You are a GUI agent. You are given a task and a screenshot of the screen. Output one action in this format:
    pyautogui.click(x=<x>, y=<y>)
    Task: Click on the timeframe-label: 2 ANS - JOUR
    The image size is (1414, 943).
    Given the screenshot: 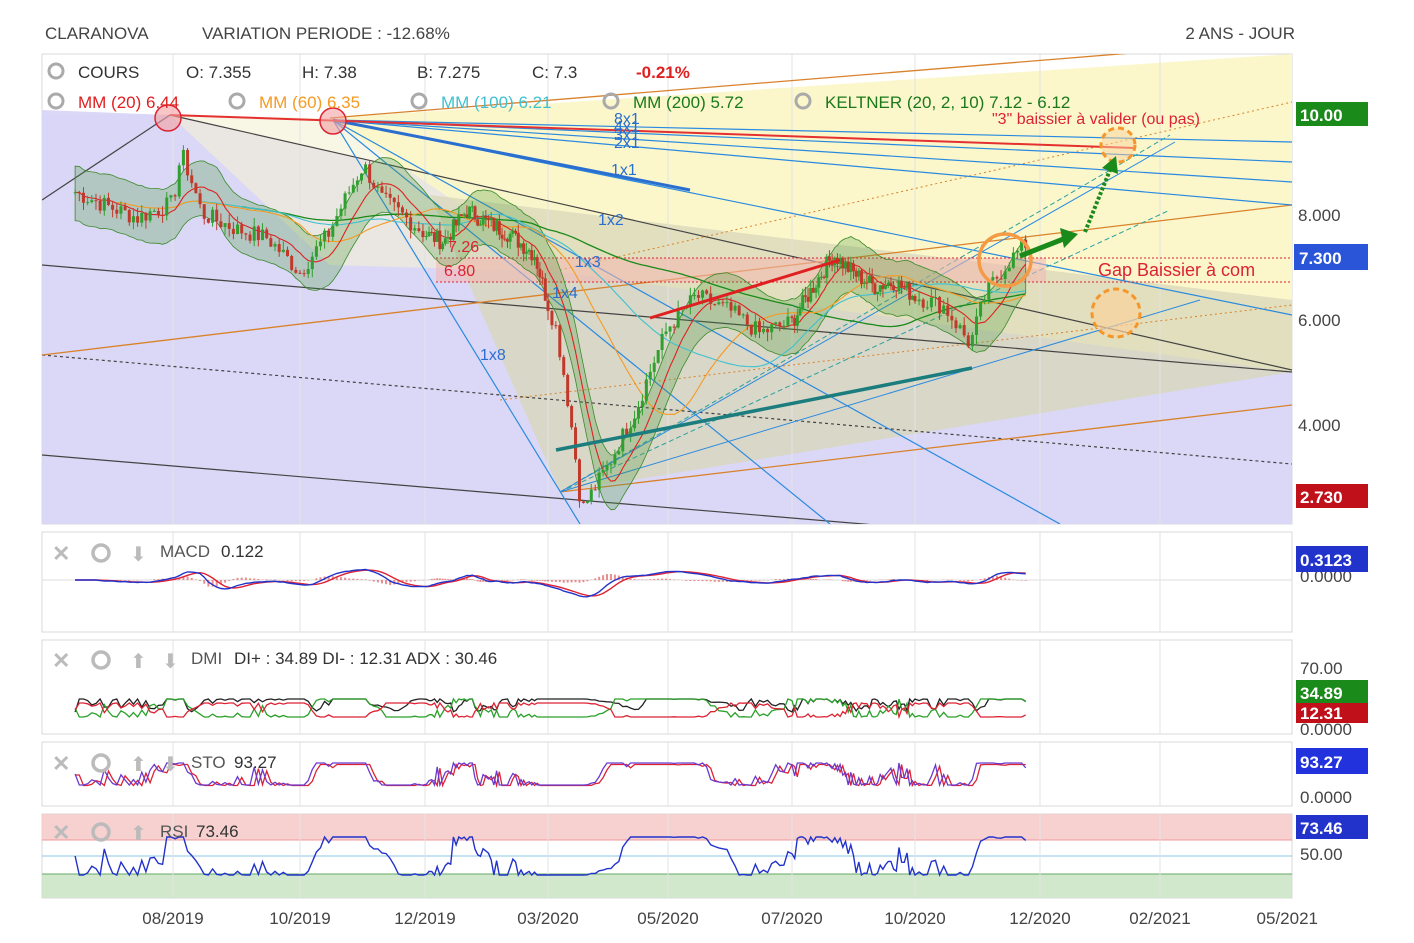 What is the action you would take?
    pyautogui.click(x=1240, y=33)
    